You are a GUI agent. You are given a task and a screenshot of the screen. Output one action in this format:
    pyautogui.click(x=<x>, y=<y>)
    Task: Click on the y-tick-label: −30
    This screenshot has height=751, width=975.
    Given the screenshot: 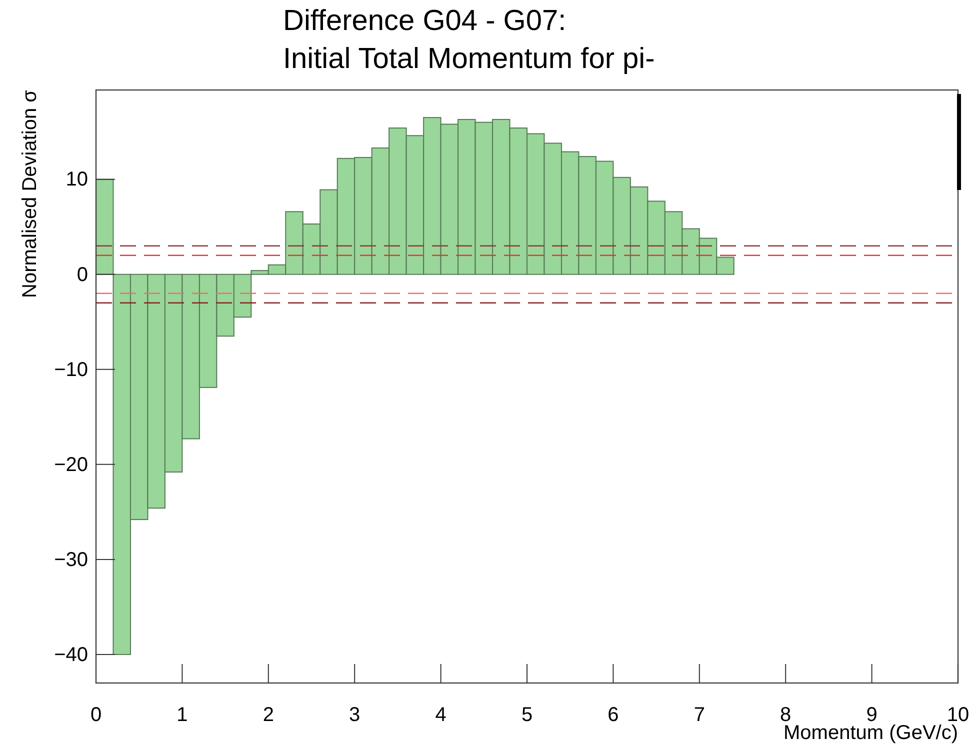 What is the action you would take?
    pyautogui.click(x=71, y=559)
    